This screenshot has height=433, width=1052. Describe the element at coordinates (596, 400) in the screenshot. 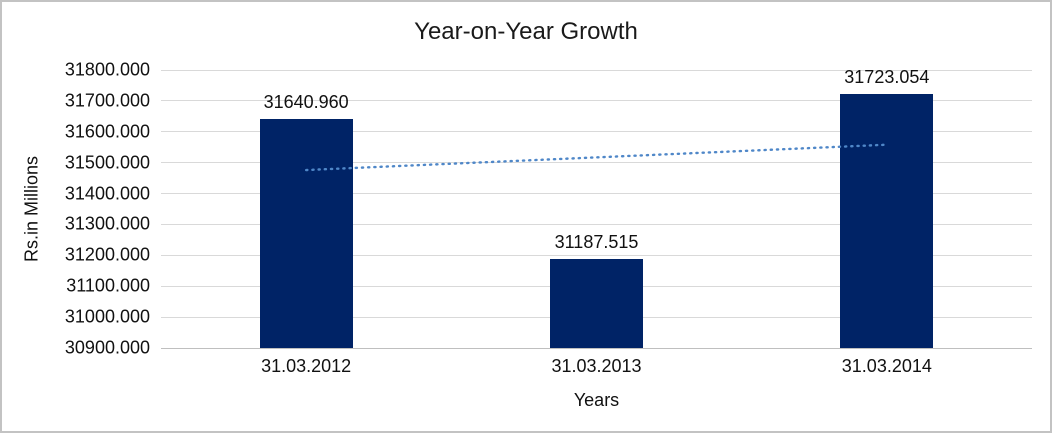

I see `x-axis-title: Years` at that location.